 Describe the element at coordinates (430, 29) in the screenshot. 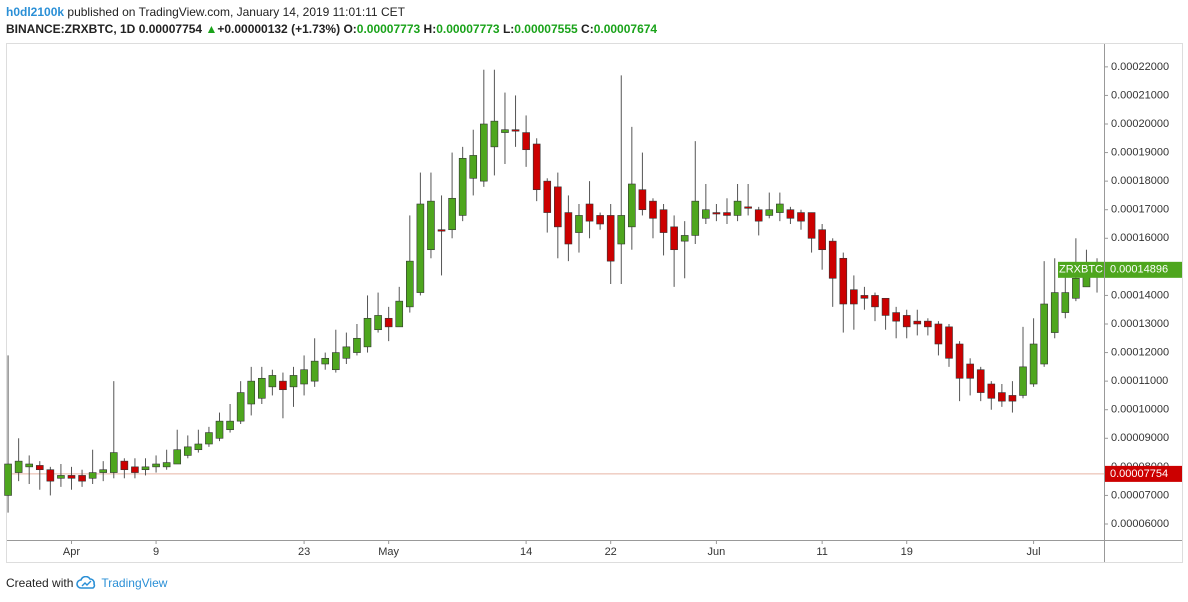

I see `h-label: H:` at that location.